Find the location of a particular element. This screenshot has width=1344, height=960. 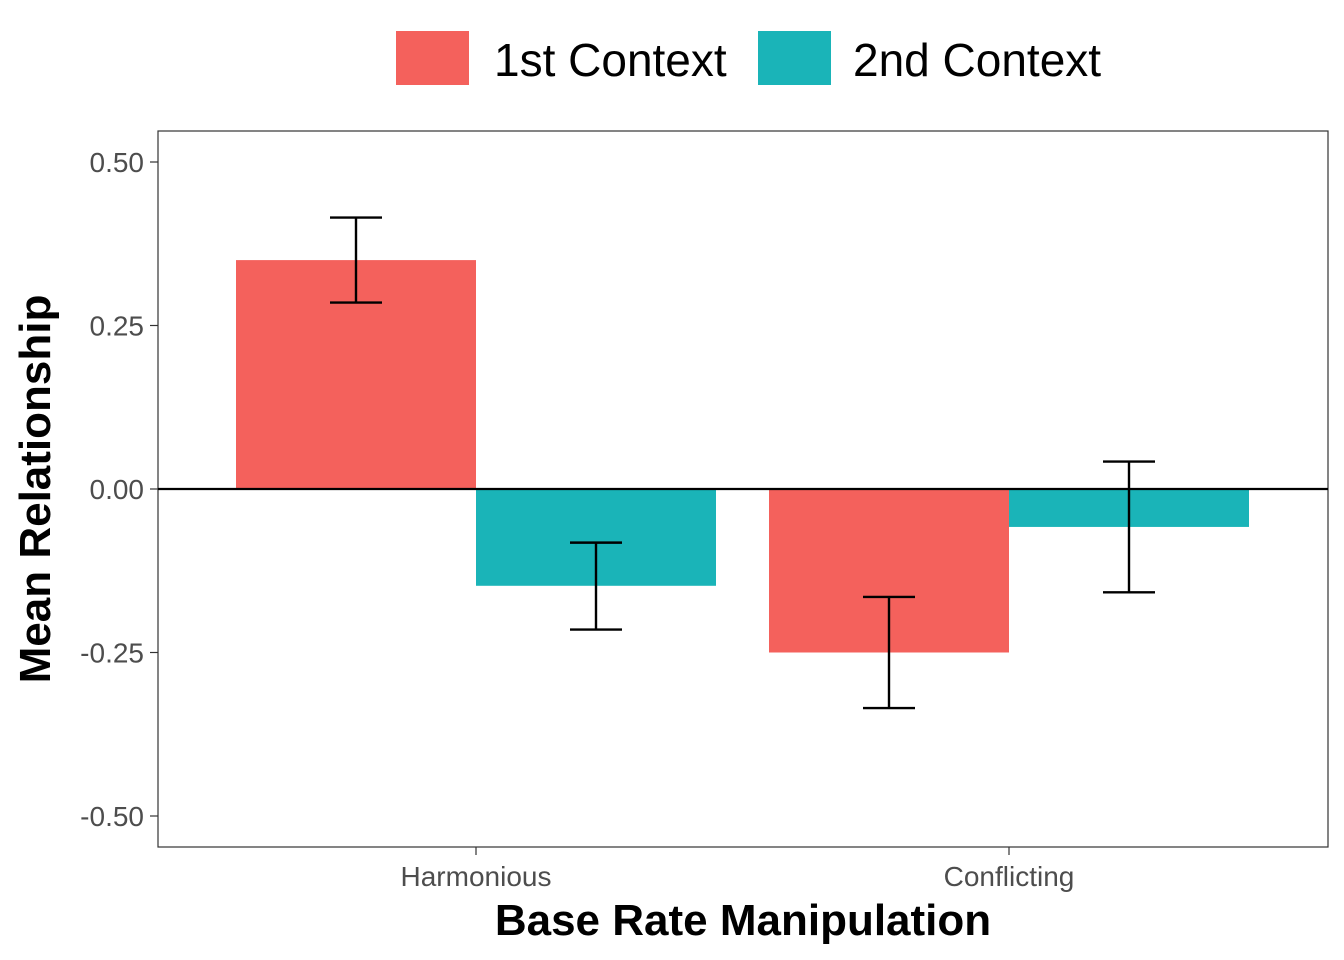

y-tick-label: 0.25 is located at coordinates (117, 326).